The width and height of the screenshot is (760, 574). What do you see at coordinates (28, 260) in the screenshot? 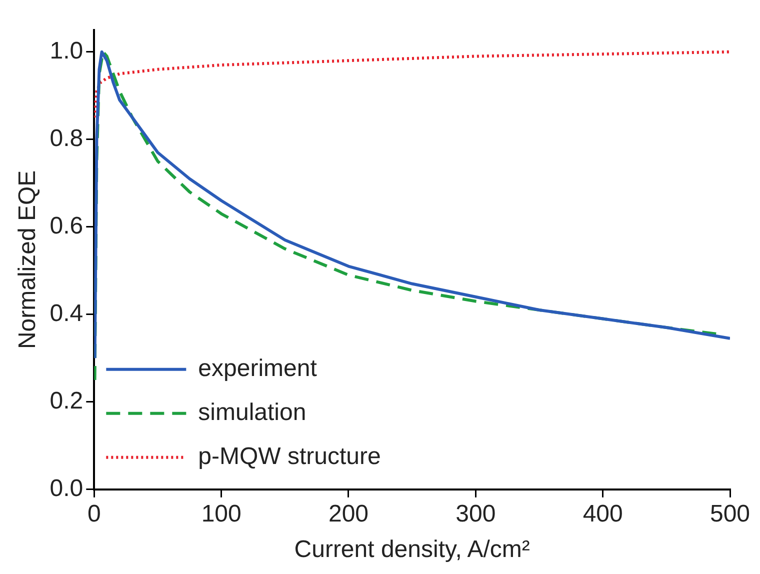
I see `y-axis-title: Normalized EQE` at bounding box center [28, 260].